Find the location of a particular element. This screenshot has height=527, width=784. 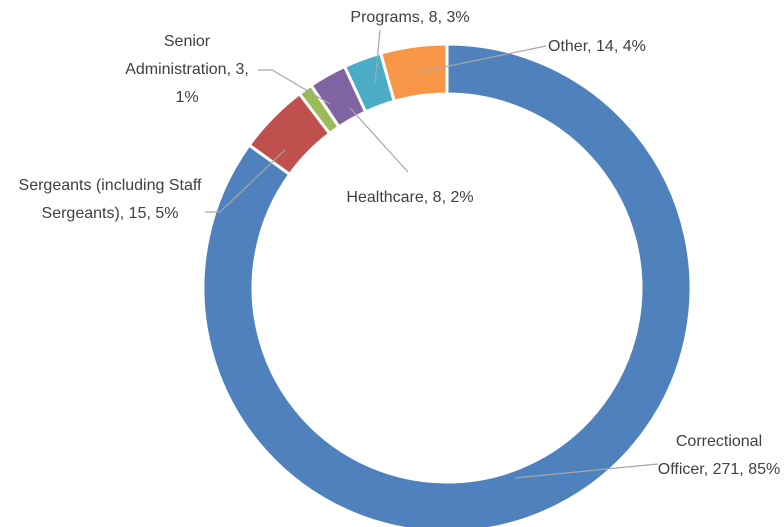

data-label: Senior Administration, 3, 1% is located at coordinates (187, 69).